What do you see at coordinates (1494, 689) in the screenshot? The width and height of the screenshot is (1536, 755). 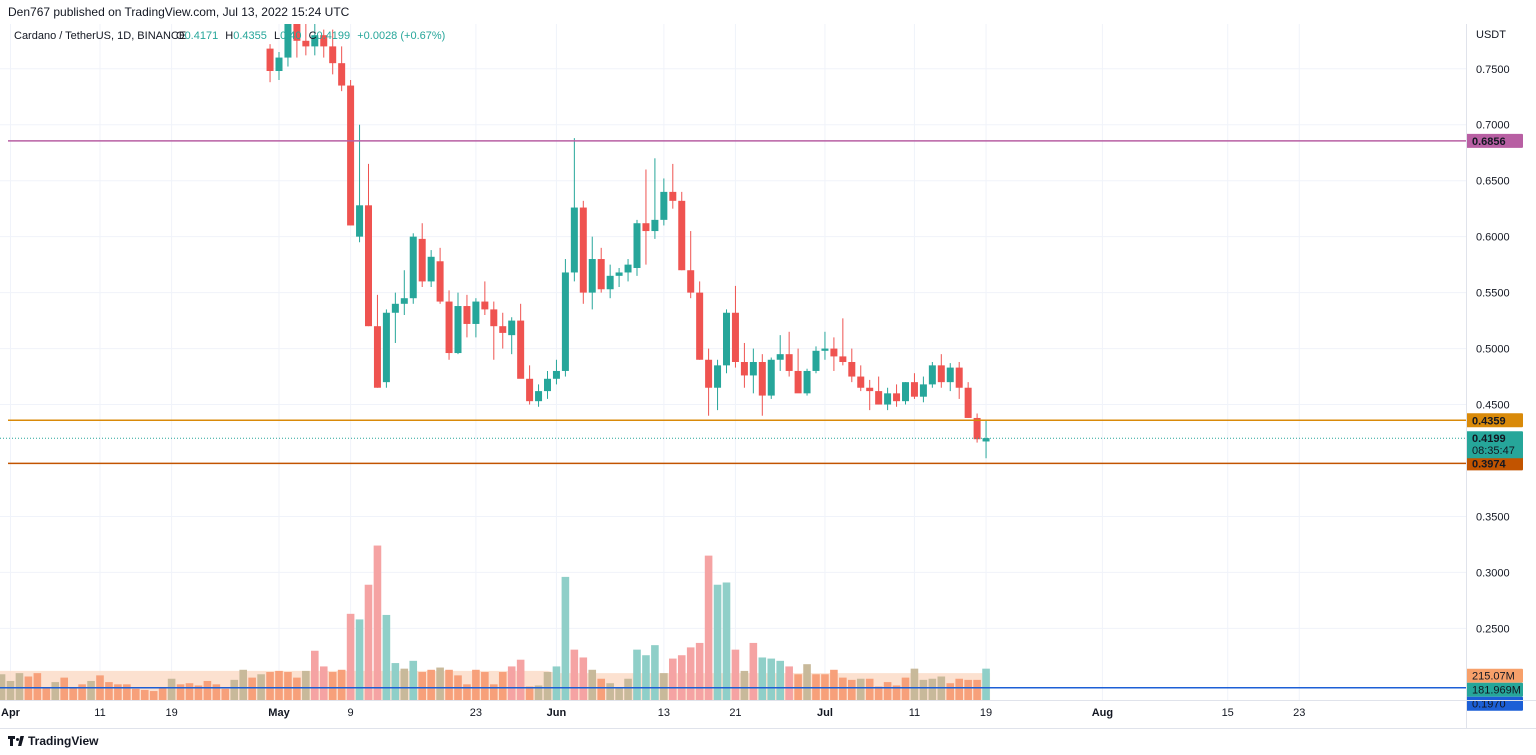 I see `volume-current-tag` at bounding box center [1494, 689].